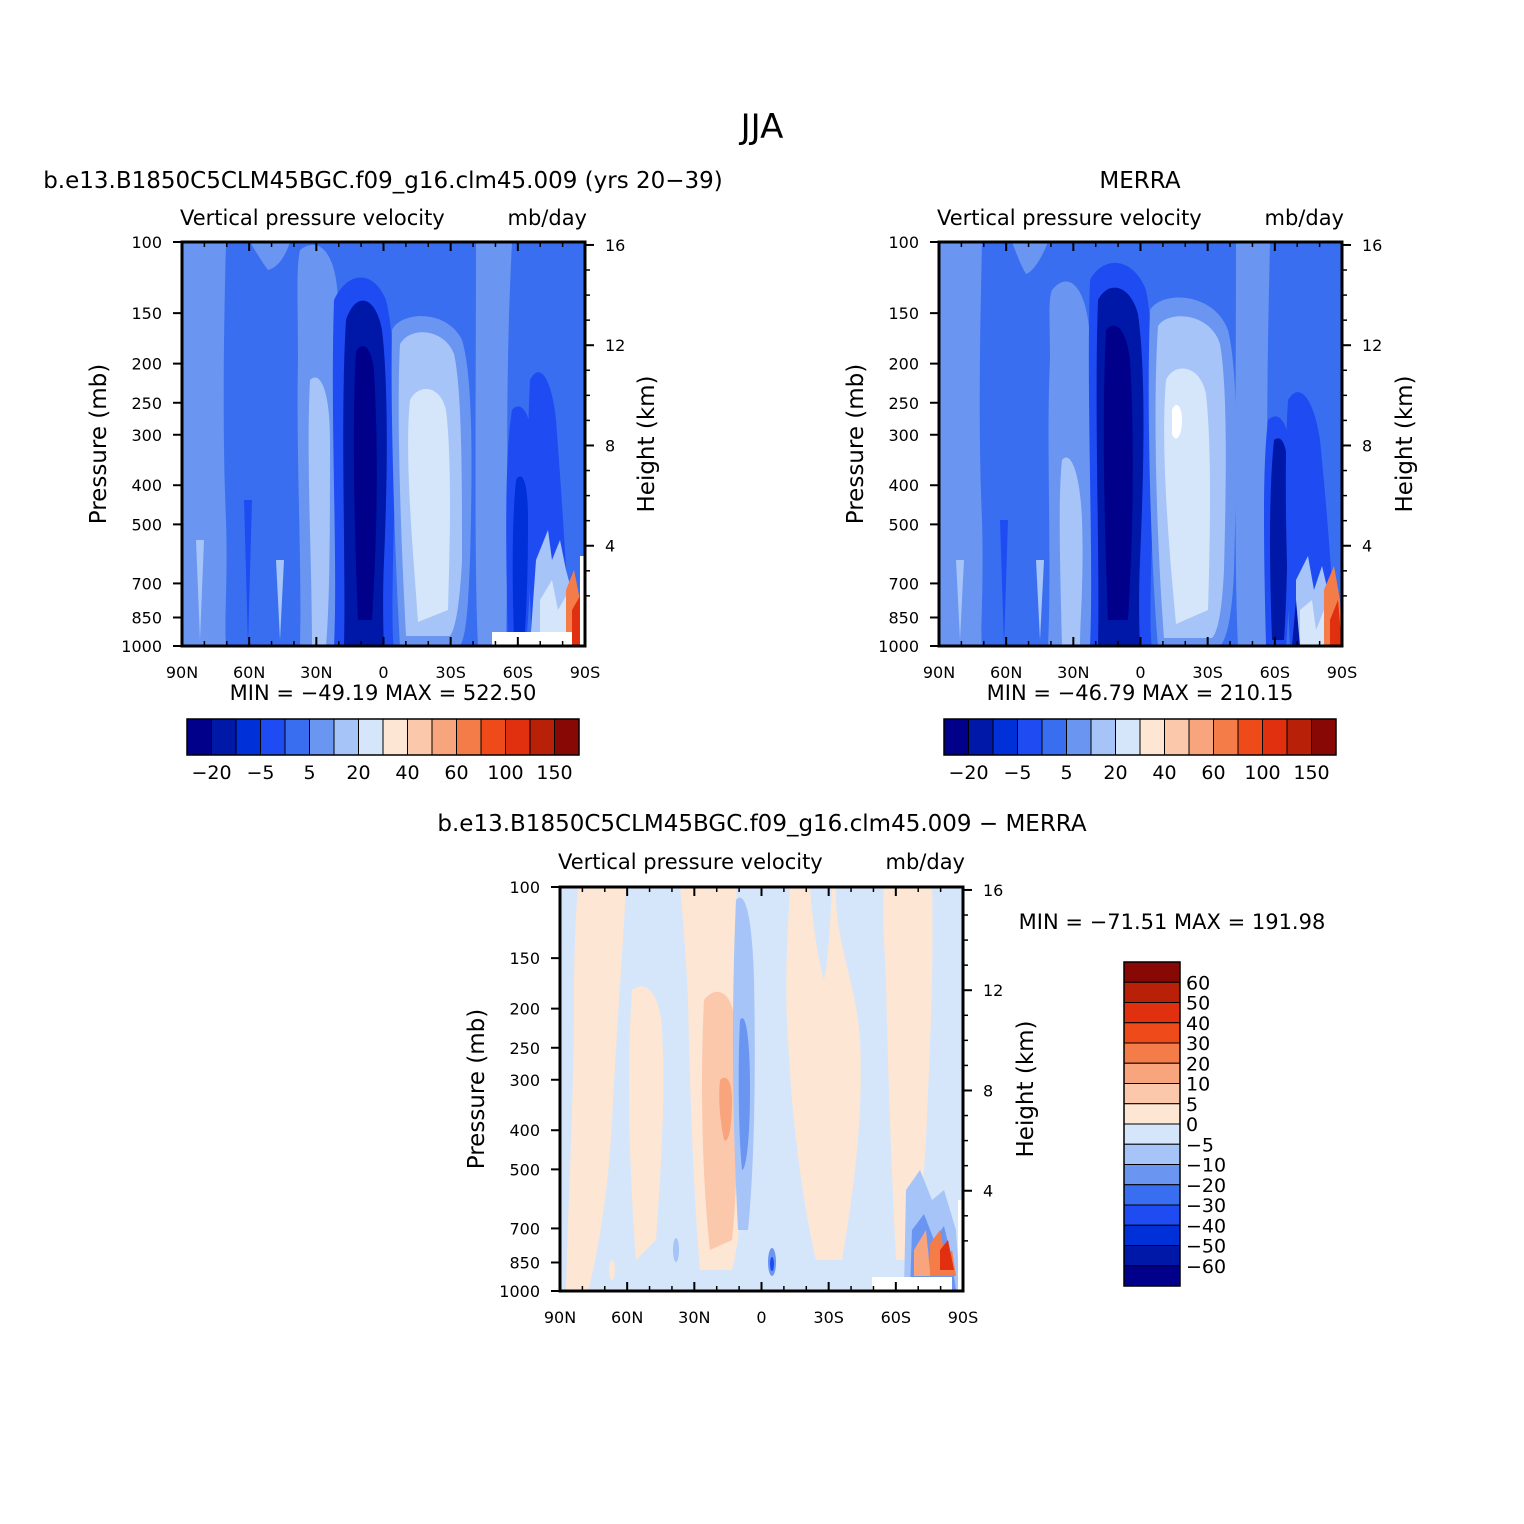 This screenshot has width=1524, height=1524. What do you see at coordinates (1172, 922) in the screenshot?
I see `stats-diff: MIN = −71.51 MAX = 191.98` at bounding box center [1172, 922].